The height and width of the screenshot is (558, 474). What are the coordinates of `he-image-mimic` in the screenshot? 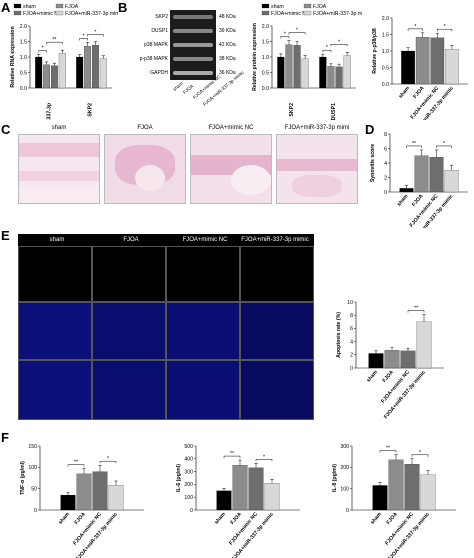 It's located at (317, 169).